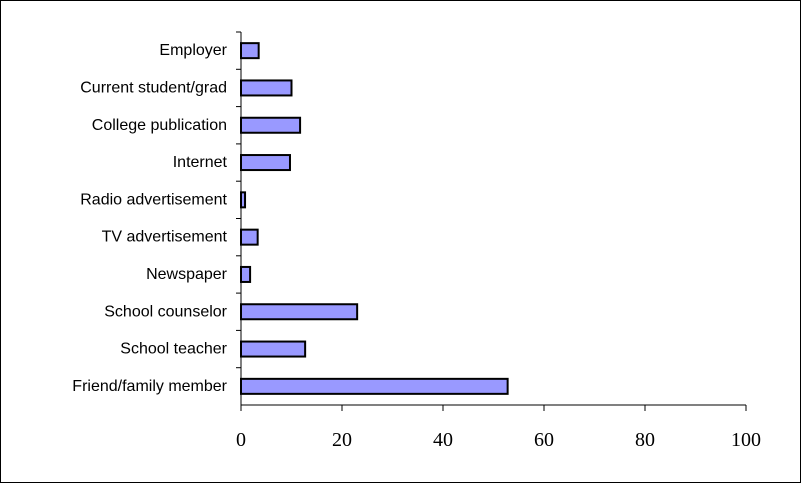  Describe the element at coordinates (443, 440) in the screenshot. I see `x-tick-label-40: 40` at that location.